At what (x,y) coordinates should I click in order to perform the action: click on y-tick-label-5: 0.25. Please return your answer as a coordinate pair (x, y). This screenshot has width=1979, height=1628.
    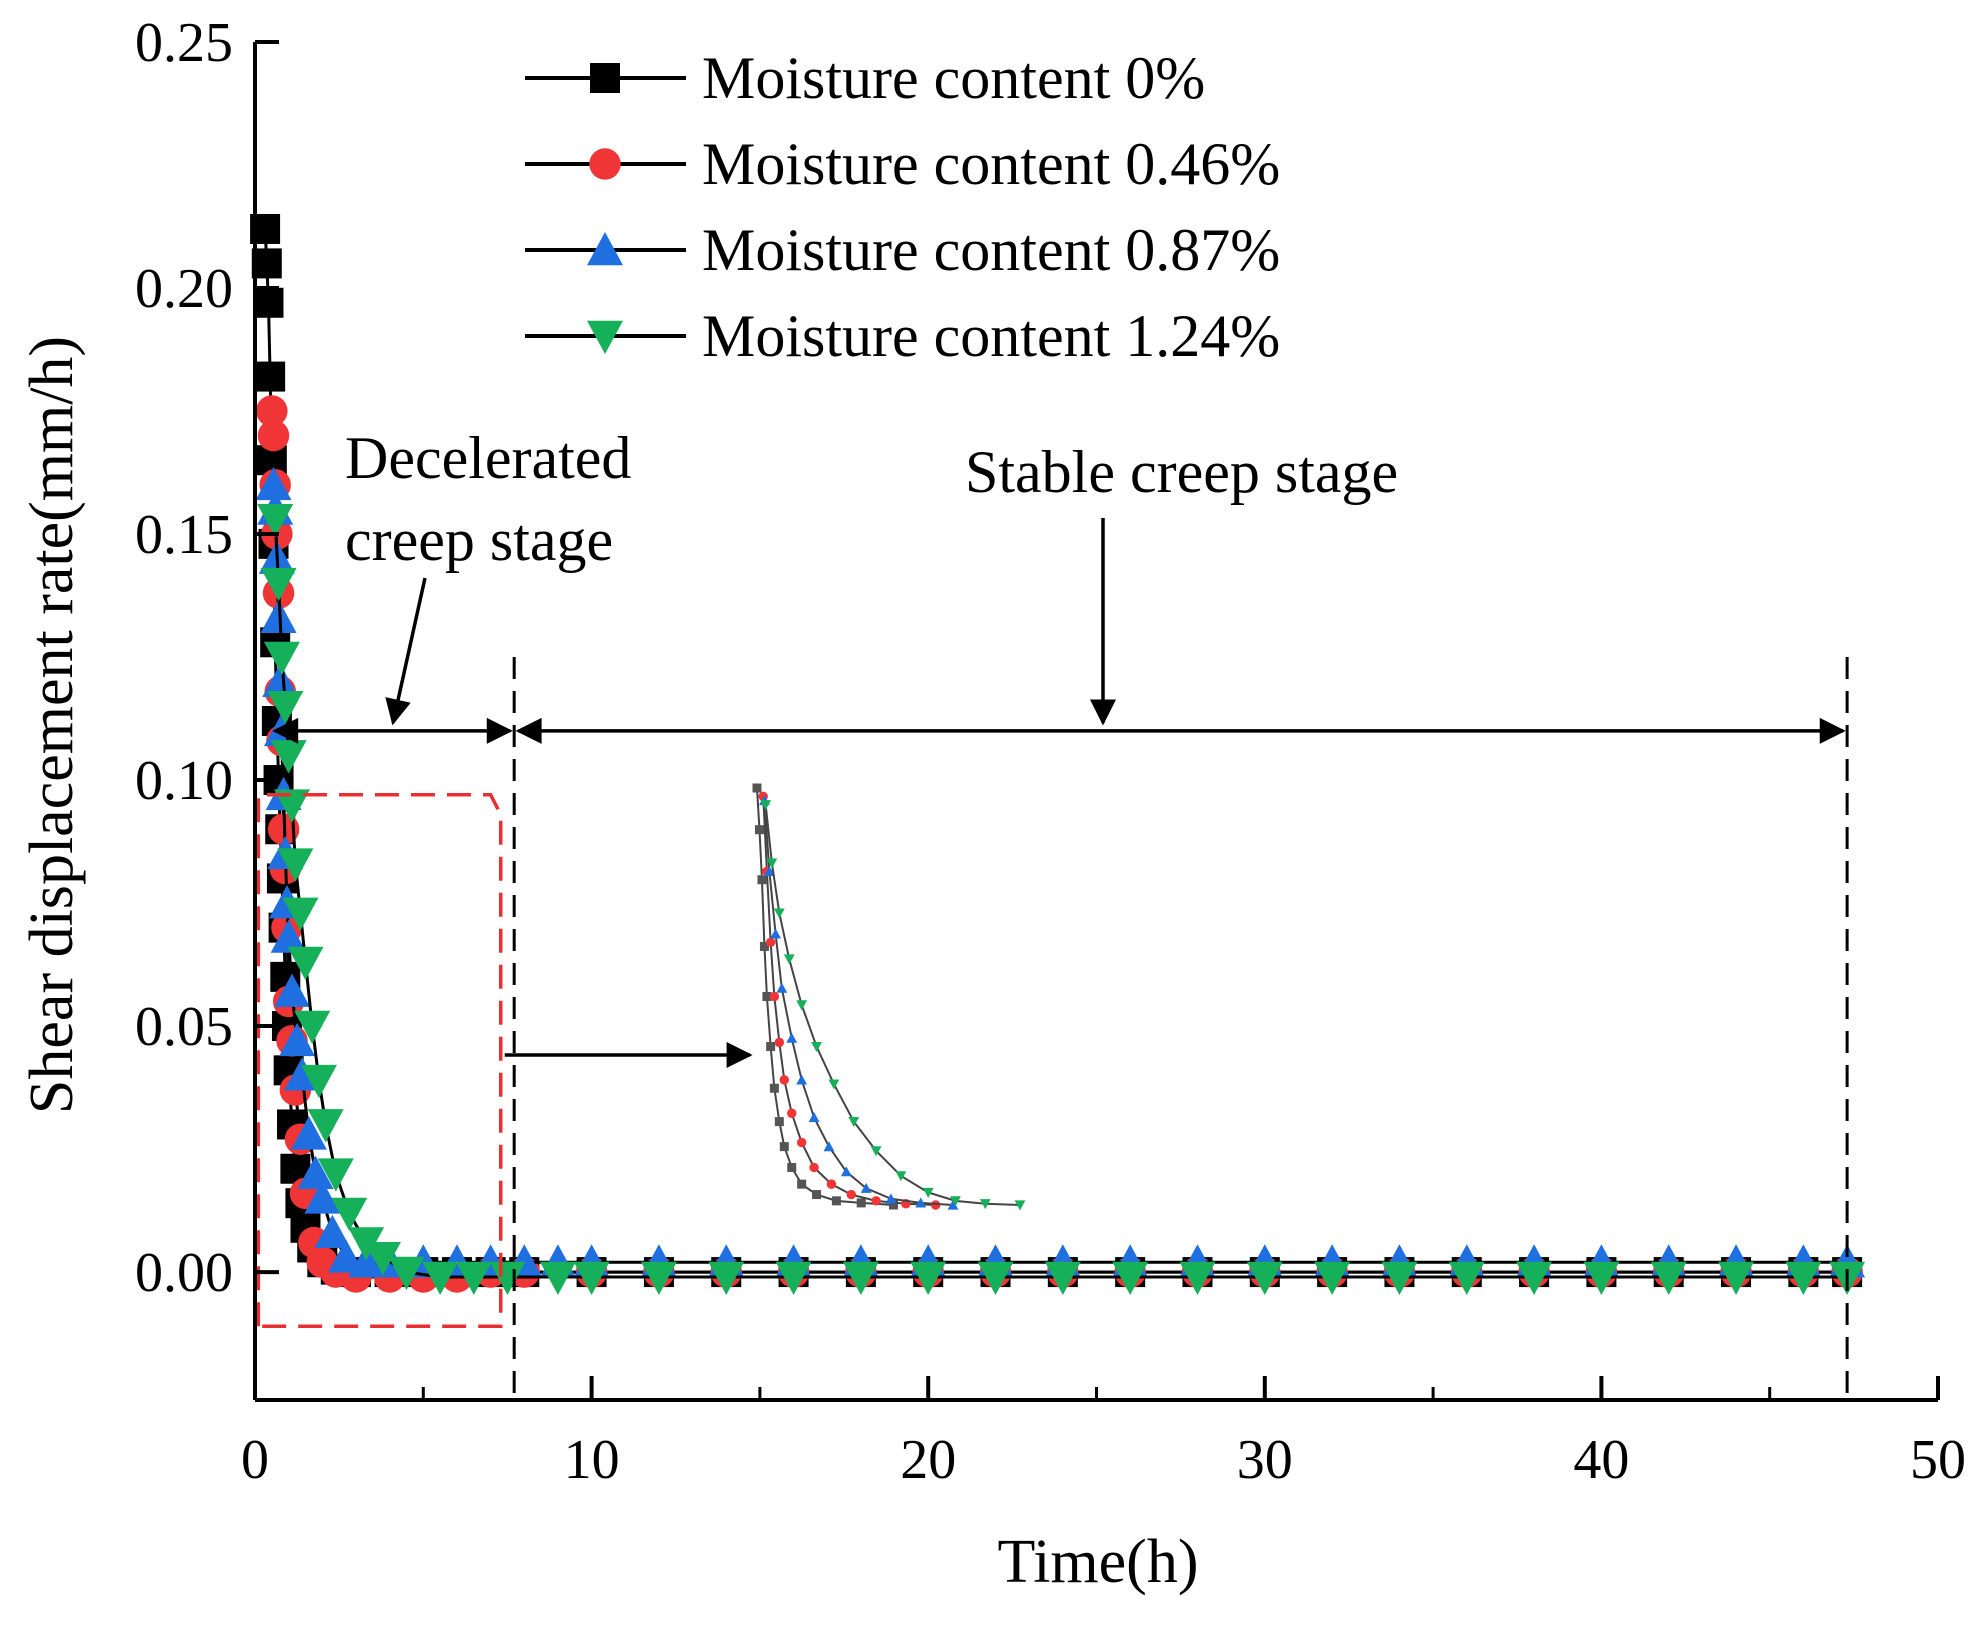
    Looking at the image, I should click on (184, 43).